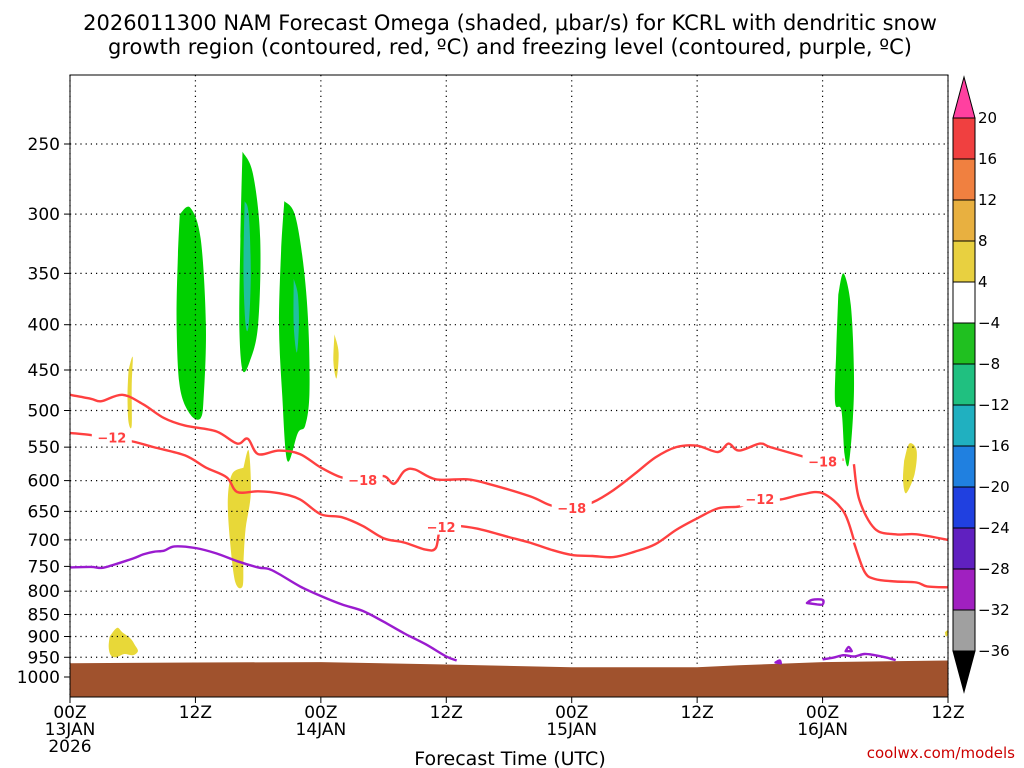 The image size is (1024, 768). What do you see at coordinates (989, 364) in the screenshot?
I see `colorbar-label: −8` at bounding box center [989, 364].